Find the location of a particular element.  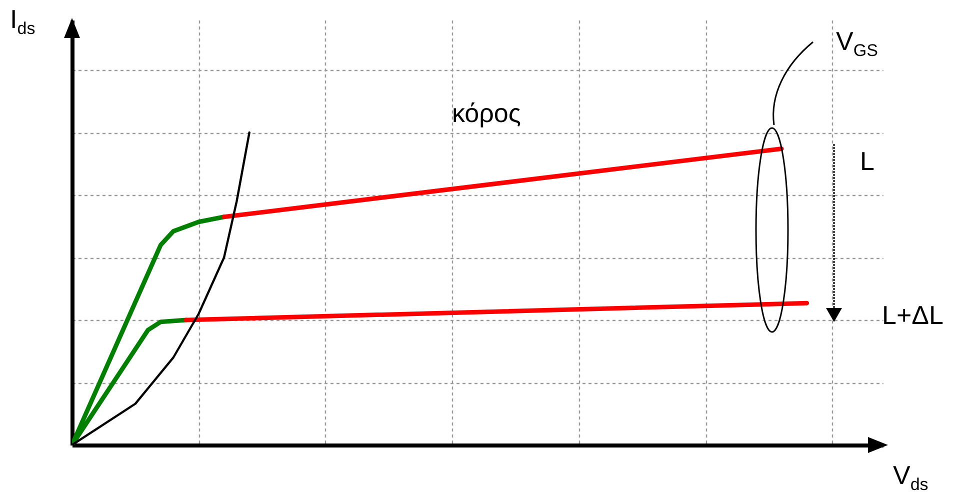

annotation: L+ΔL is located at coordinates (913, 315).